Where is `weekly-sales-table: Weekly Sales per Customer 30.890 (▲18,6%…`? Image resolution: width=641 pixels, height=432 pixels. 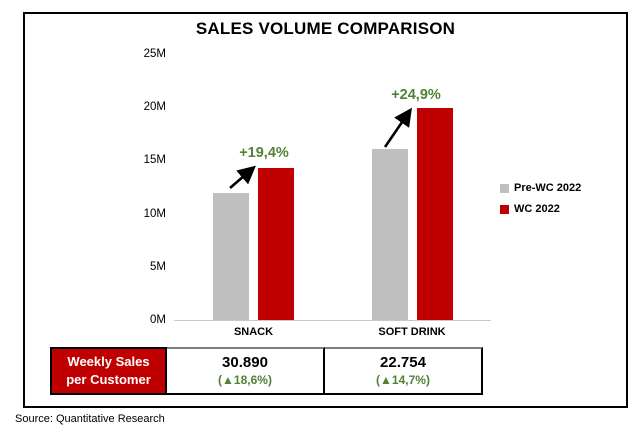
weekly-sales-table: Weekly Sales per Customer 30.890 (▲18,6%… is located at coordinates (266, 371).